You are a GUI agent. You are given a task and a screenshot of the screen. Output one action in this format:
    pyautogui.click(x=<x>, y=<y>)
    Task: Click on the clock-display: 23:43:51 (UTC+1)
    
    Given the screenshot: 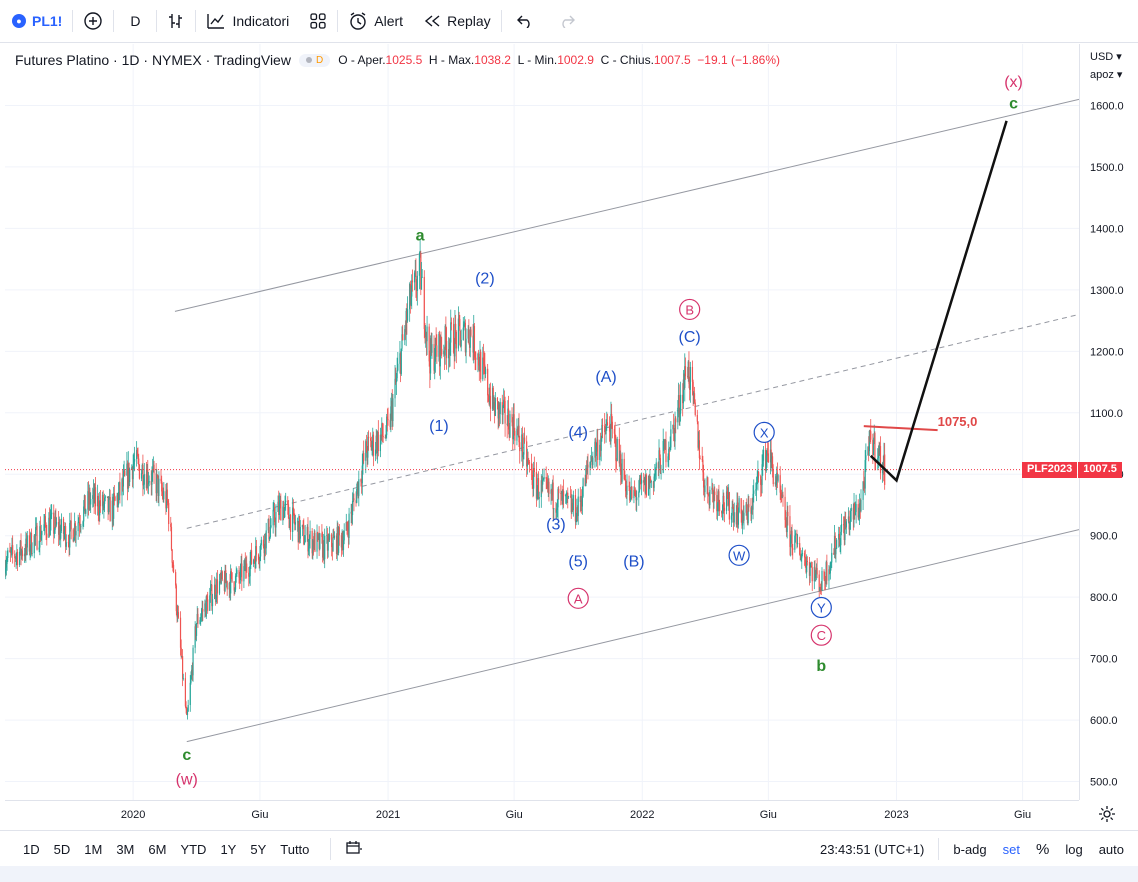 What is the action you would take?
    pyautogui.click(x=872, y=849)
    